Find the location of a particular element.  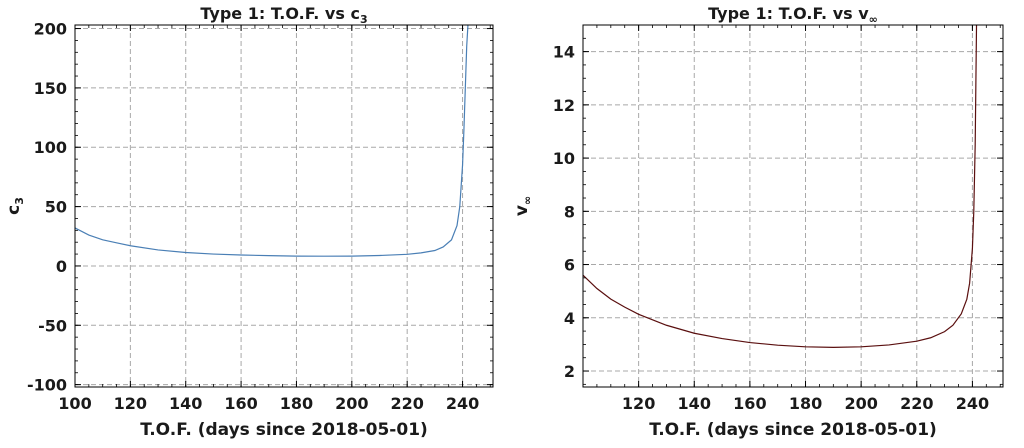

chart-title-c3: Type 1: T.O.F. vs c3 is located at coordinates (283, 15).